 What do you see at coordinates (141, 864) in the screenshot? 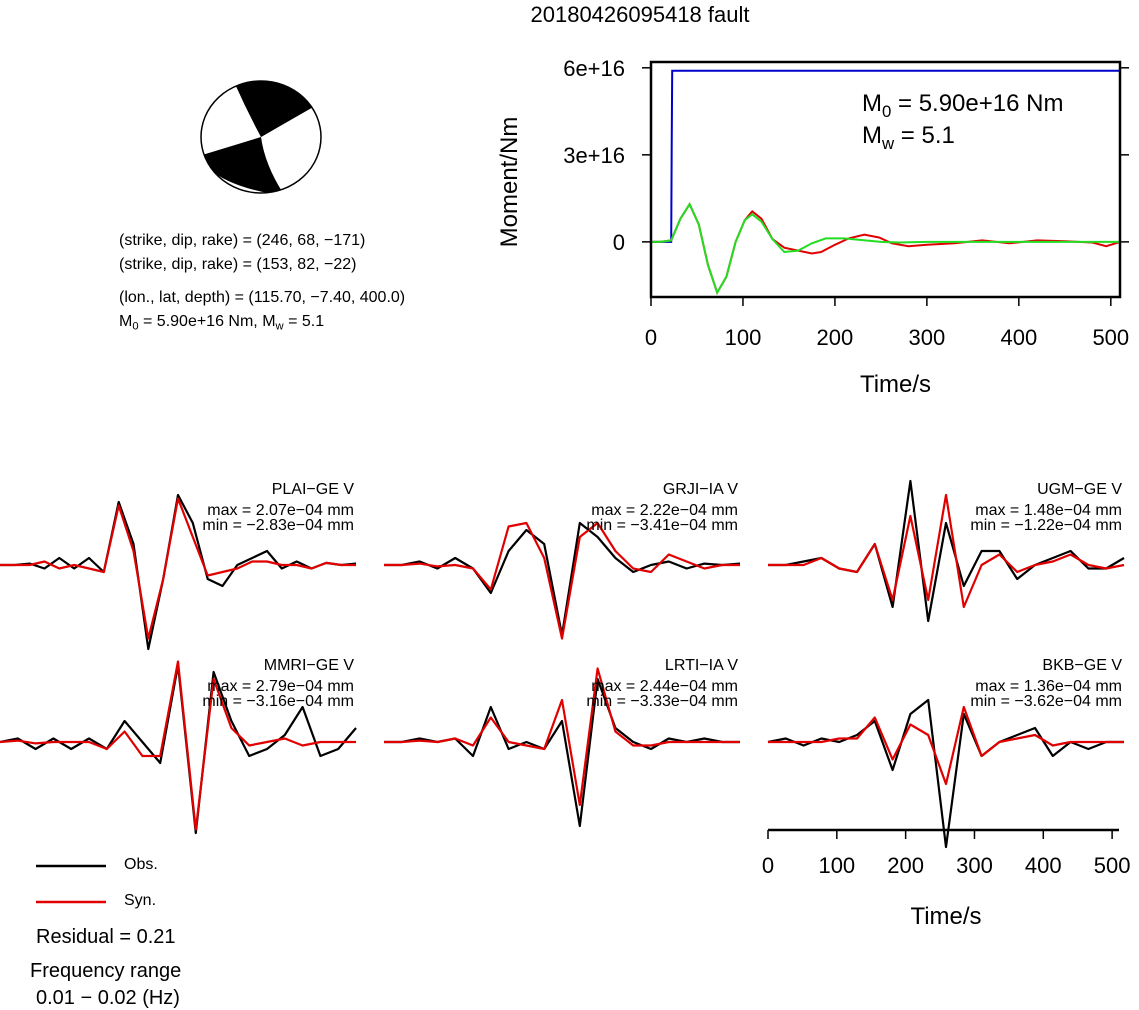
I see `legend-obs-label: Obs.` at bounding box center [141, 864].